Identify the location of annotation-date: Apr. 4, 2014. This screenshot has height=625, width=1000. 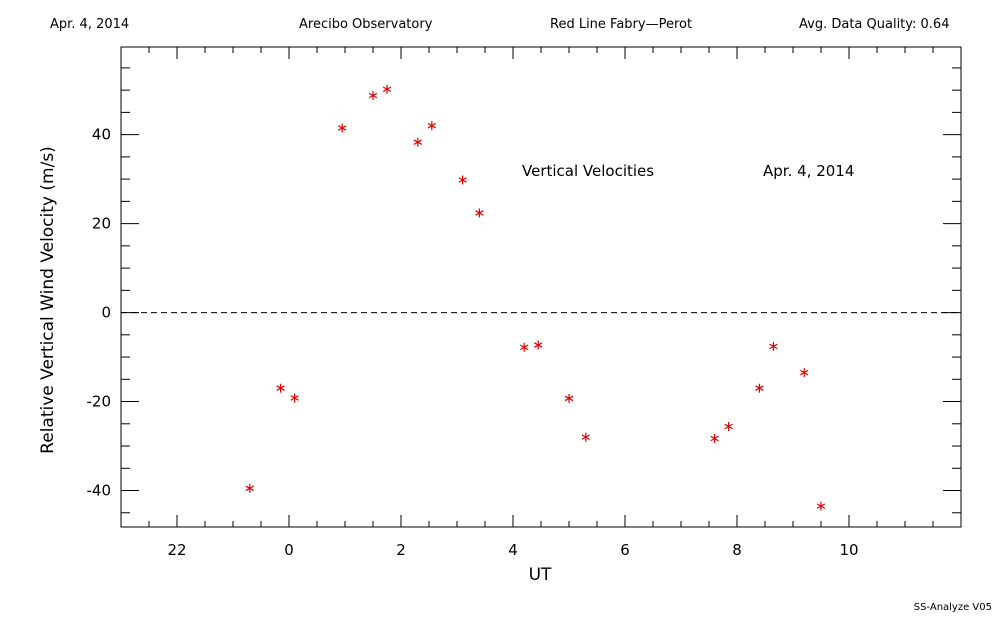
(808, 171).